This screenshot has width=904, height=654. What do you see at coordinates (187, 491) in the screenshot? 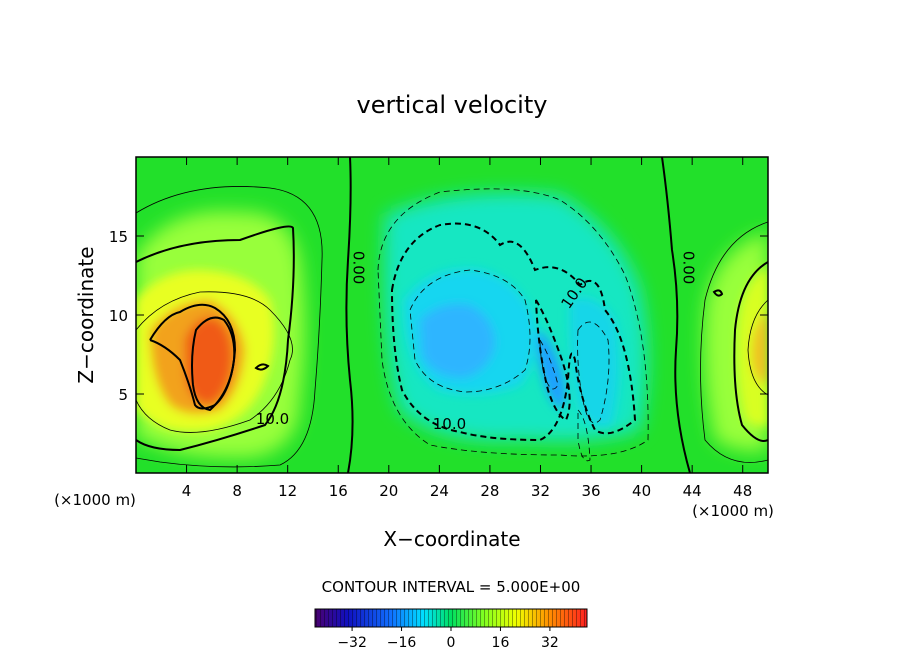
I see `x-tick-label: 4` at bounding box center [187, 491].